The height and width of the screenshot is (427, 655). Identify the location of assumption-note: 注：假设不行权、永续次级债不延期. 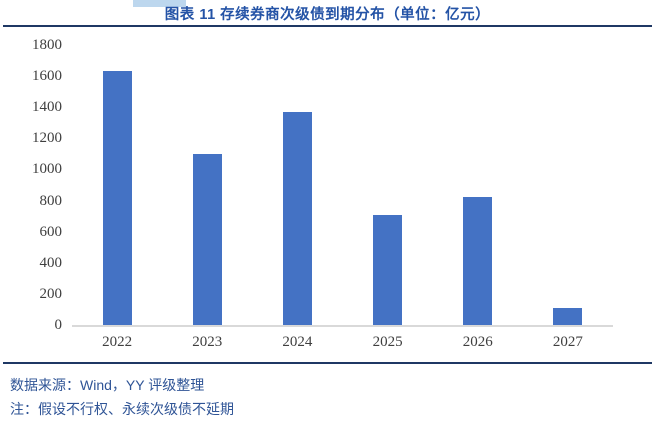
(122, 409).